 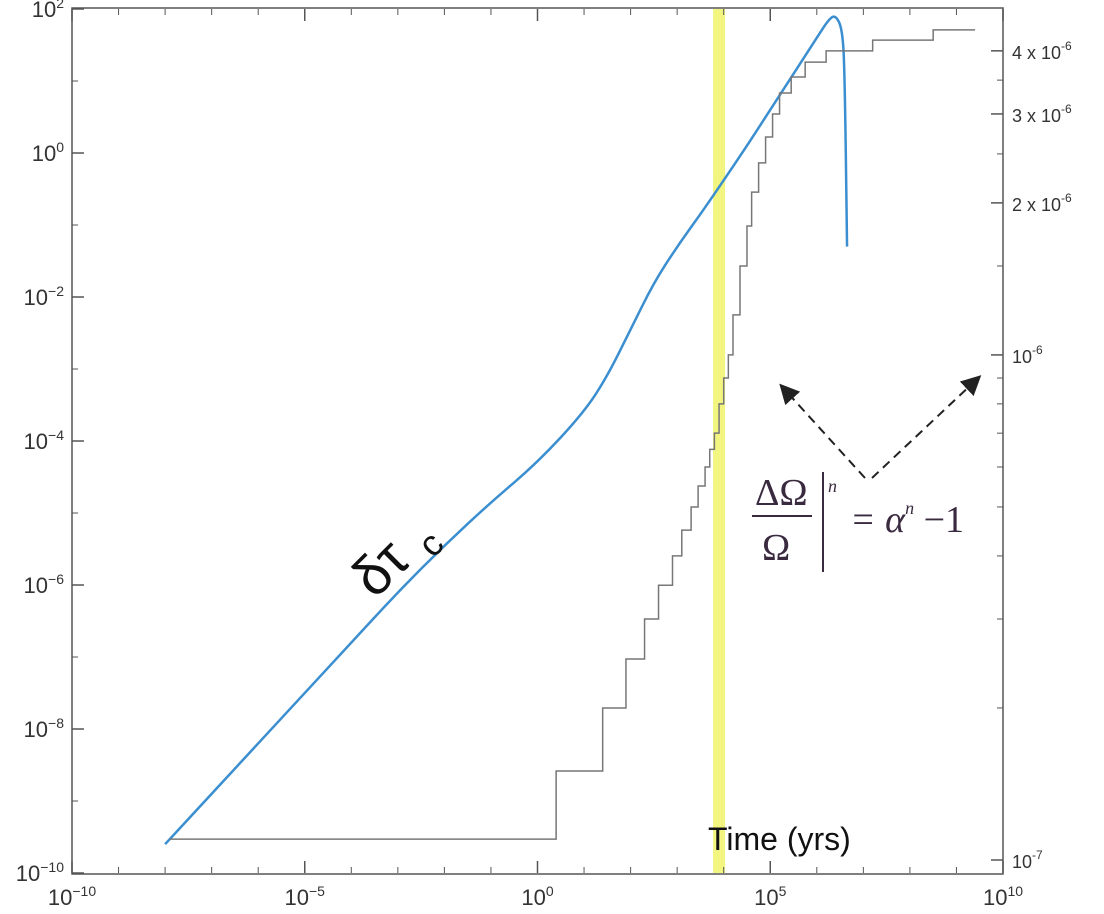 I want to click on x-tick-label-exp: −10, so click(x=84, y=891).